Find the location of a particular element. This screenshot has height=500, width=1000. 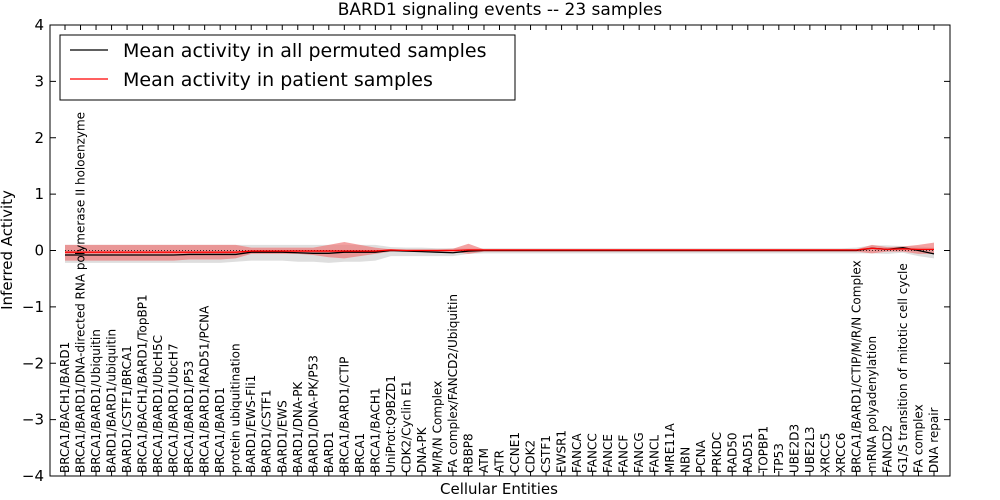

x-tick-label: BRCA1/BARD1 is located at coordinates (220, 430).